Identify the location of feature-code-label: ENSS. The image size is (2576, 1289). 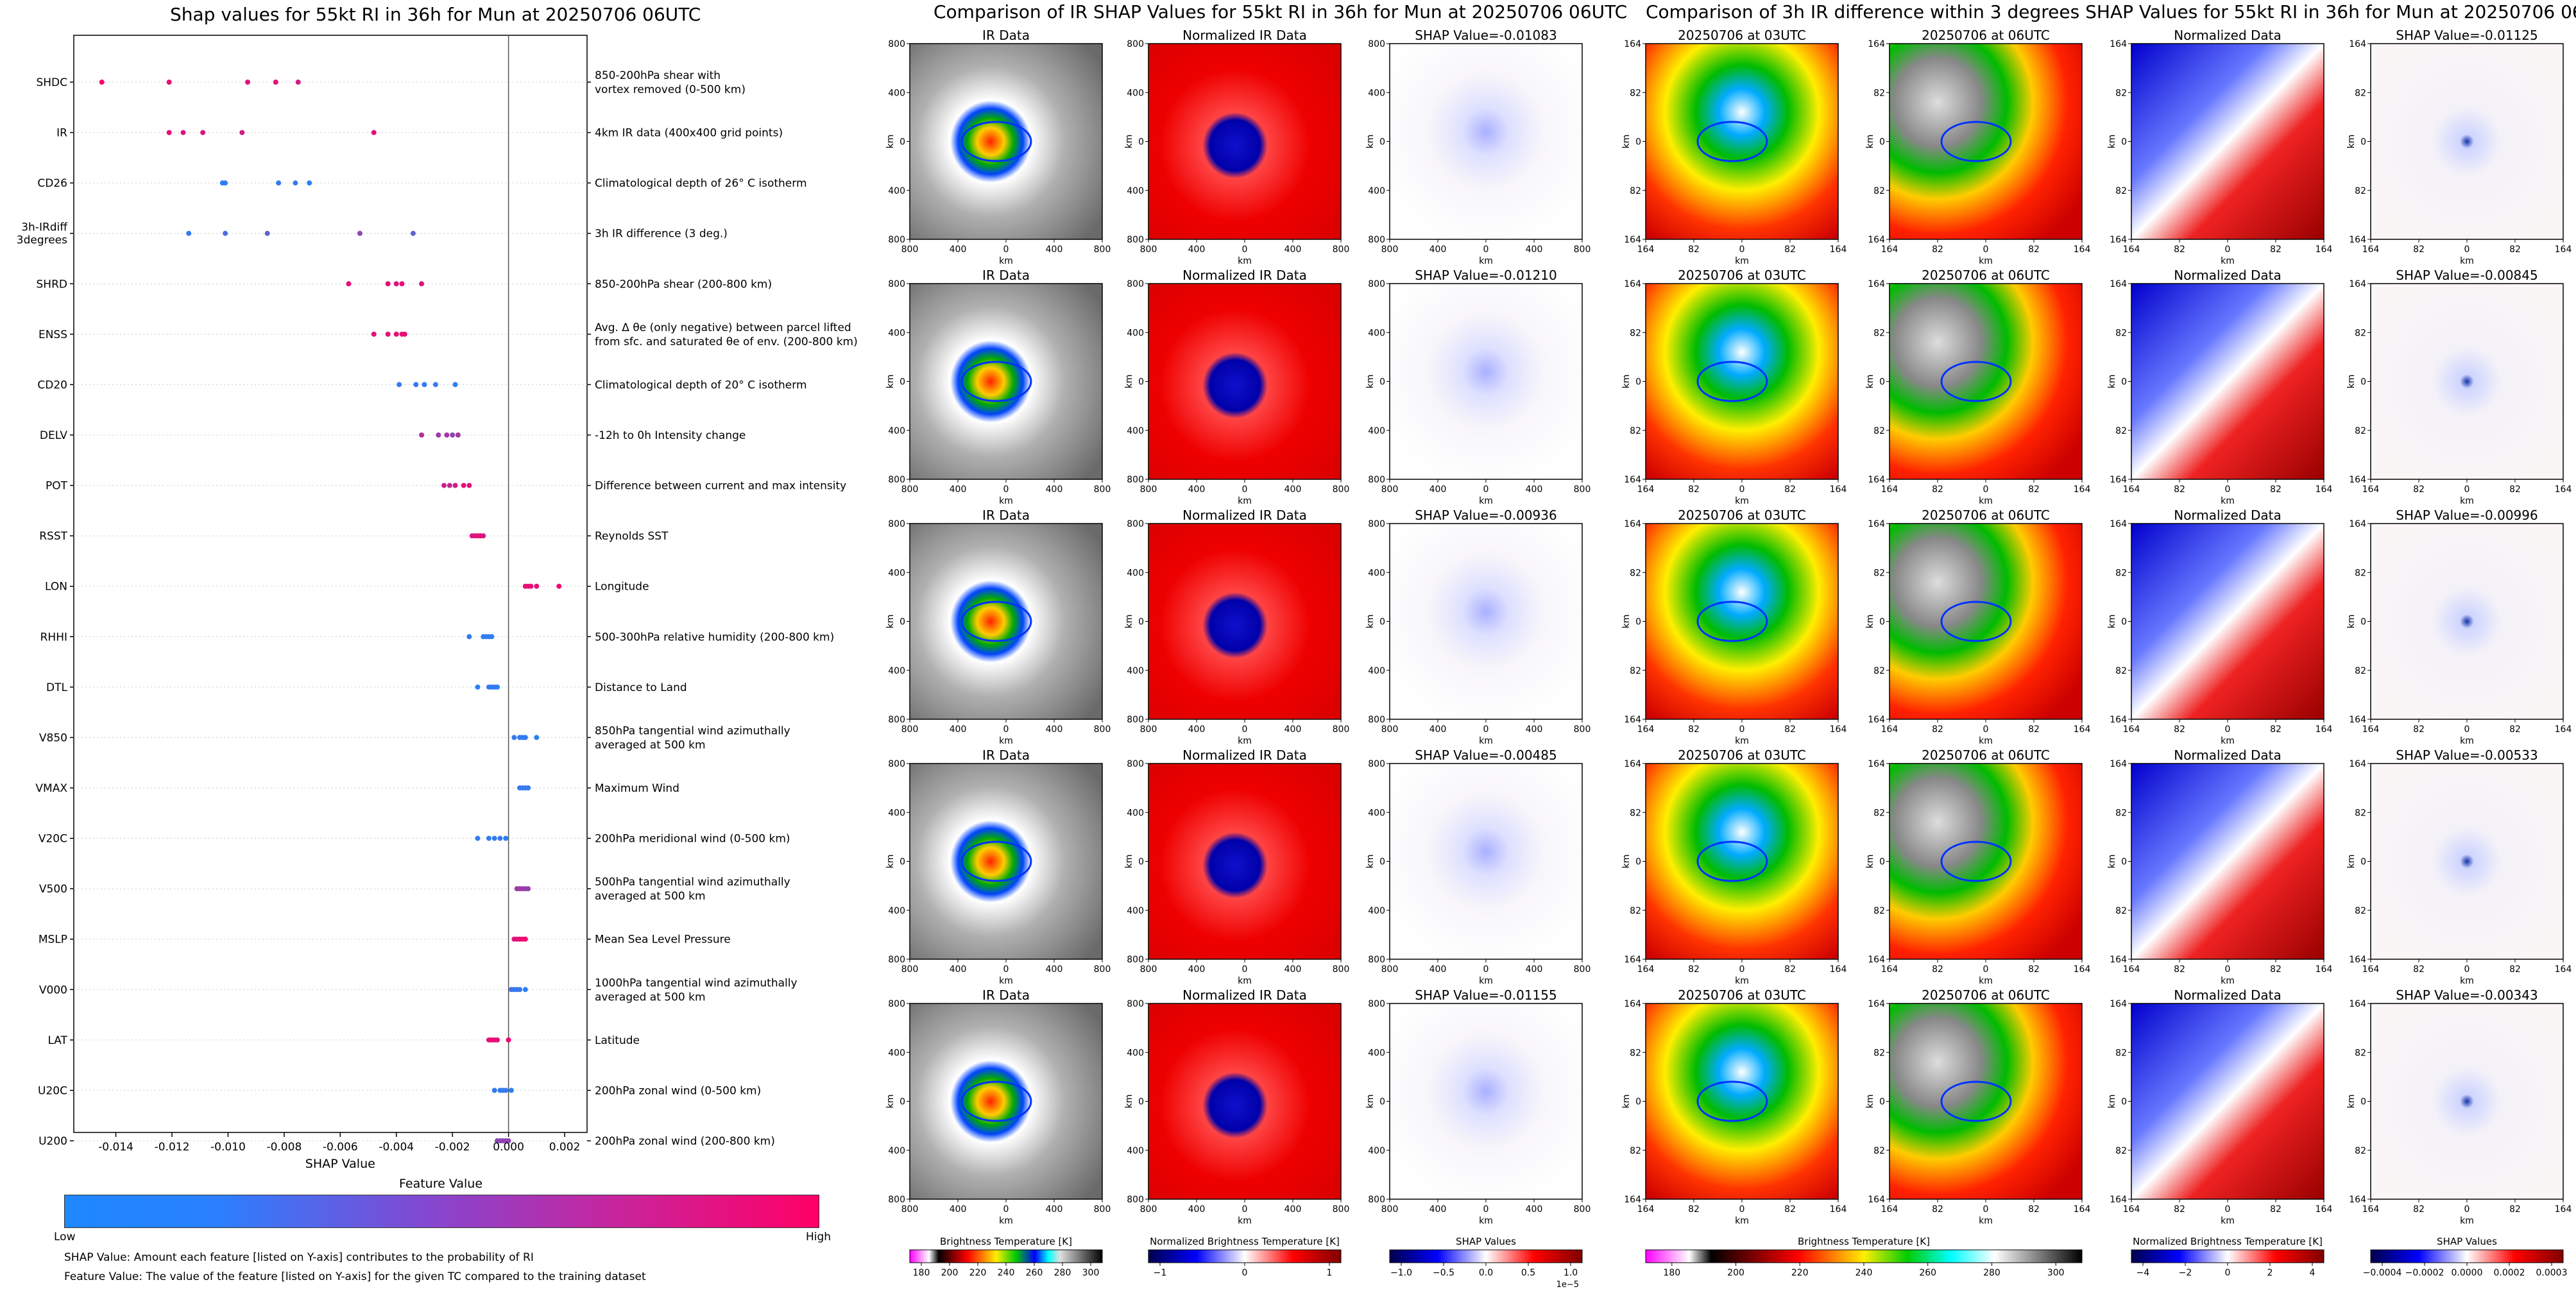
(53, 335).